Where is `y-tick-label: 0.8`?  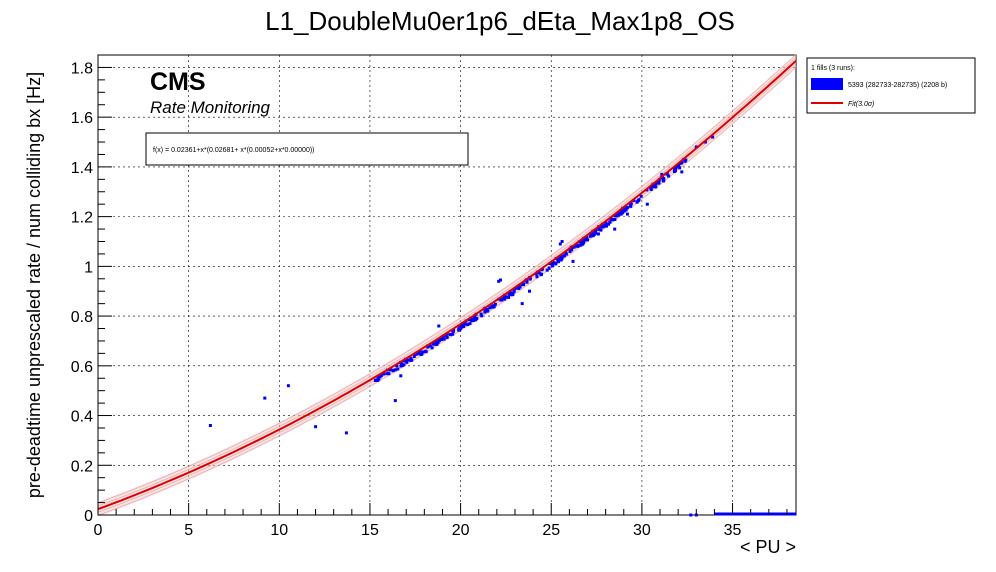 y-tick-label: 0.8 is located at coordinates (82, 317).